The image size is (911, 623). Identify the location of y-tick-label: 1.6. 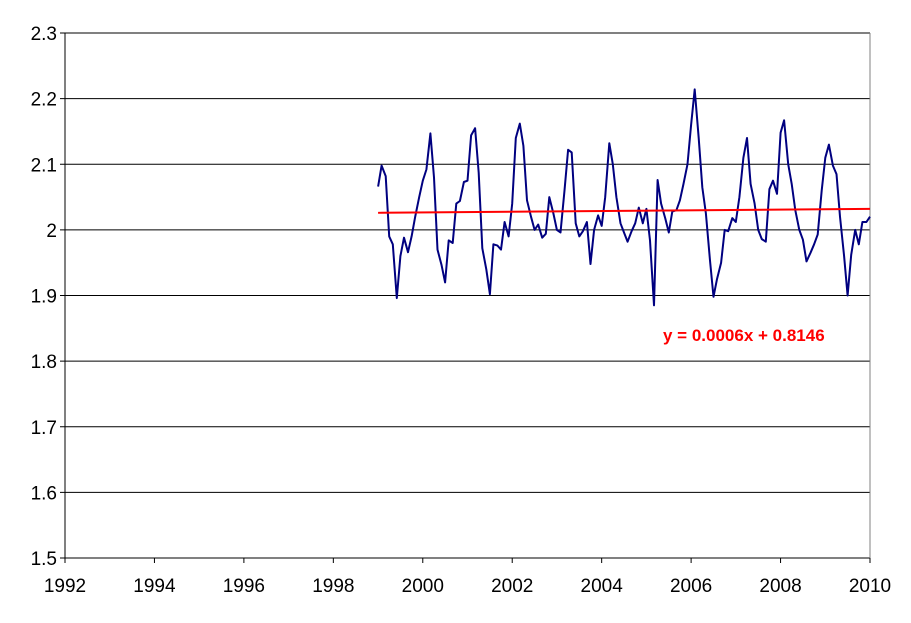
(44, 493).